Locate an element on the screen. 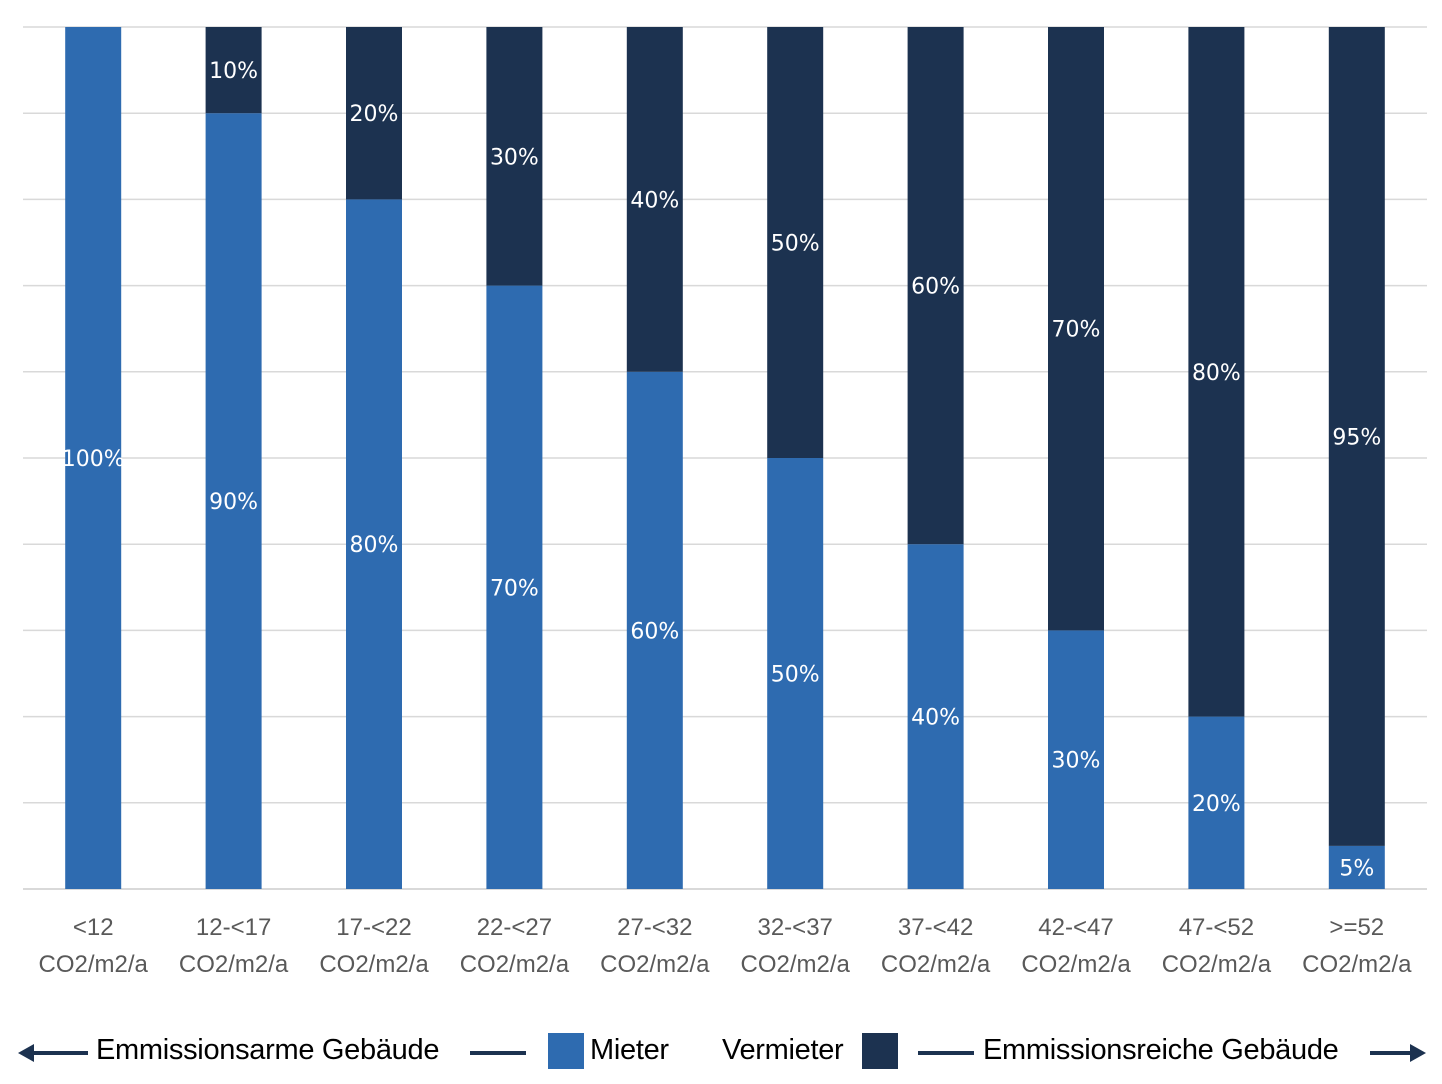 Image resolution: width=1442 pixels, height=1084 pixels. arrow-right-icon is located at coordinates (1418, 1053).